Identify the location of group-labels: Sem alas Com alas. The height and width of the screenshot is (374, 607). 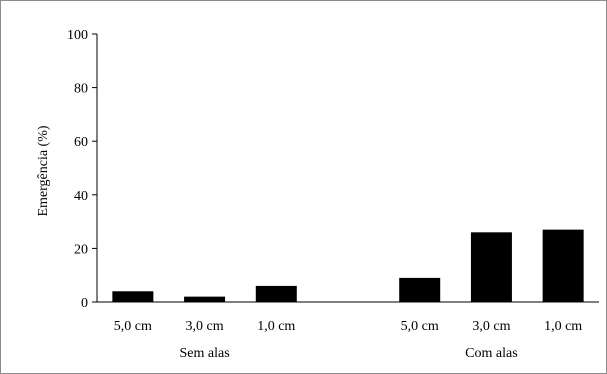
(348, 353).